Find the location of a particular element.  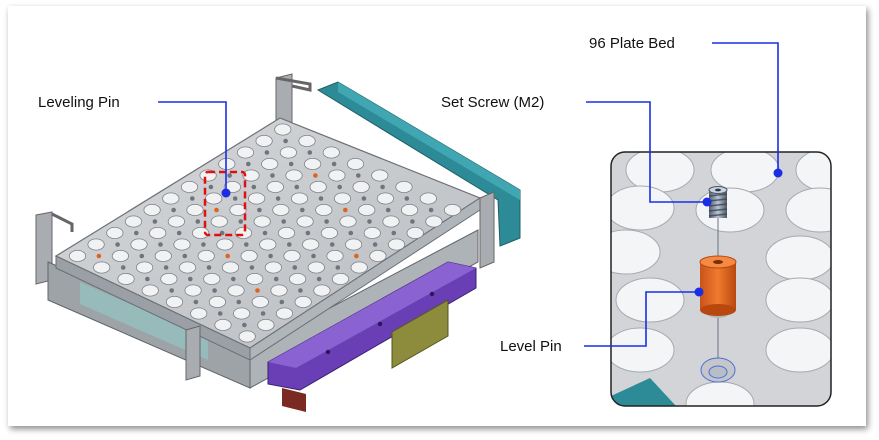

purple-bracket-top is located at coordinates (372, 315).